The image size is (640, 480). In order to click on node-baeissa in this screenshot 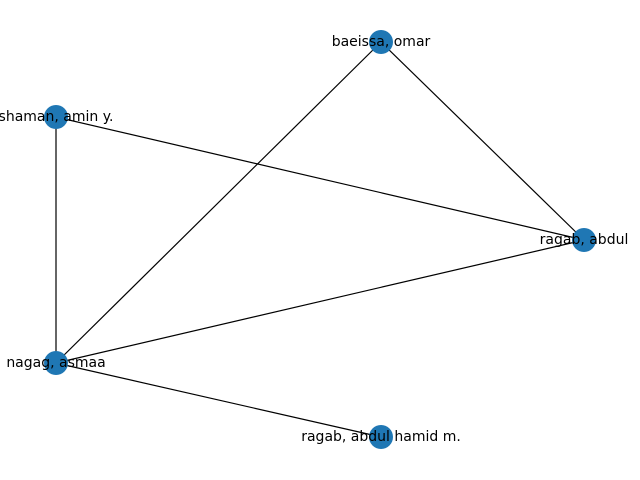, I will do `click(381, 42)`.